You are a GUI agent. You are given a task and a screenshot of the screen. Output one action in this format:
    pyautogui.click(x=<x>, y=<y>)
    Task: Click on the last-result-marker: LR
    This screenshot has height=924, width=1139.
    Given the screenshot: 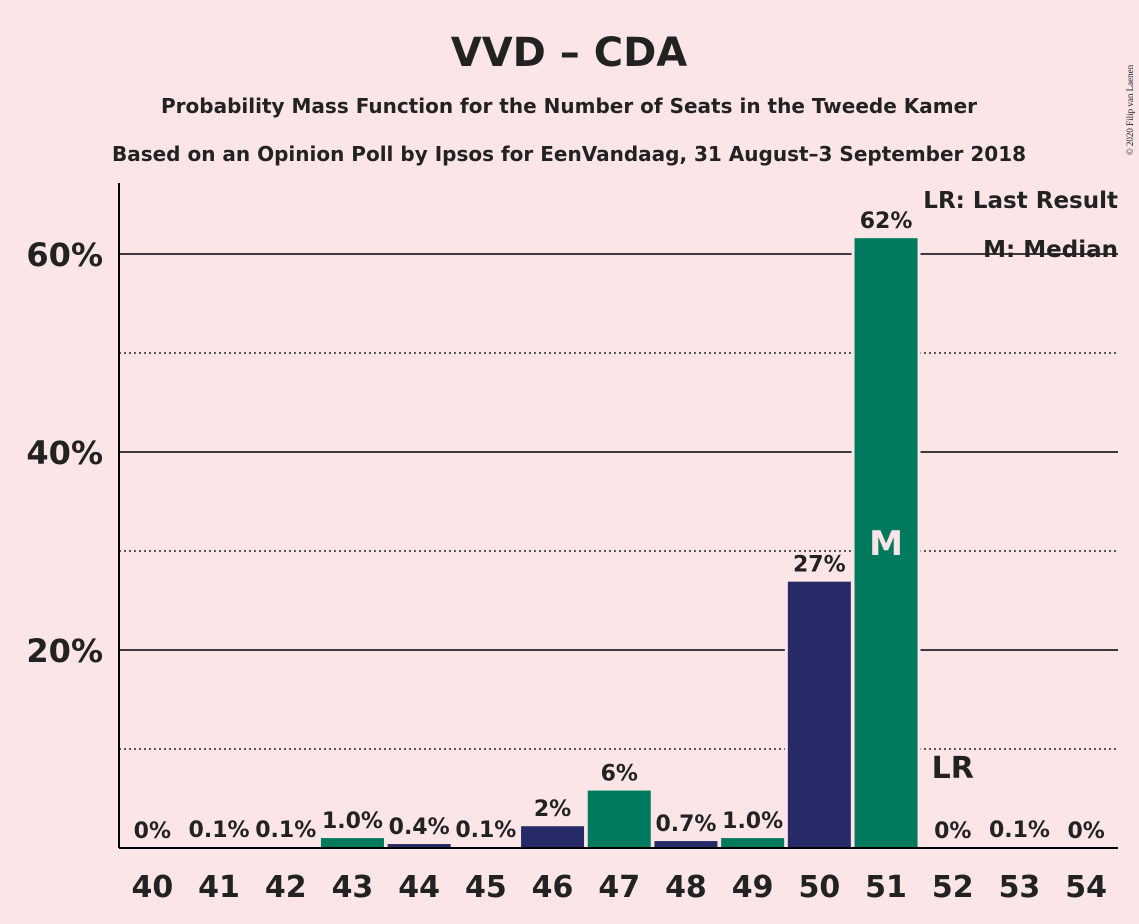 What is the action you would take?
    pyautogui.click(x=953, y=768)
    